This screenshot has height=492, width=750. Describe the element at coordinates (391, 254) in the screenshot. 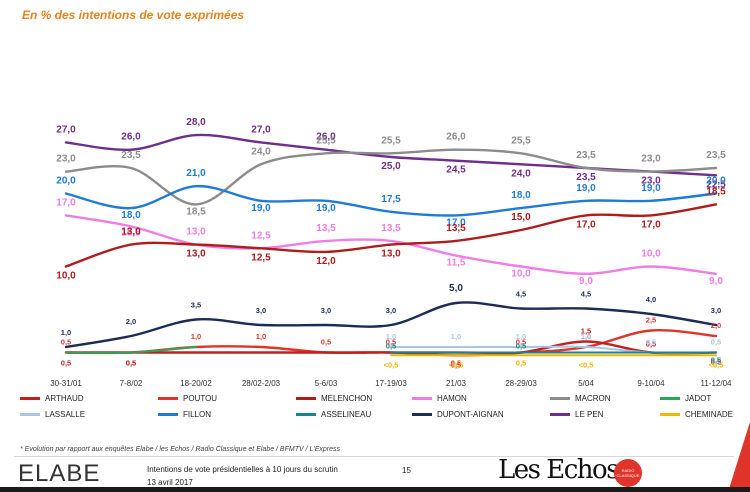

I see `data-label-melenchon-5: 13,0` at that location.